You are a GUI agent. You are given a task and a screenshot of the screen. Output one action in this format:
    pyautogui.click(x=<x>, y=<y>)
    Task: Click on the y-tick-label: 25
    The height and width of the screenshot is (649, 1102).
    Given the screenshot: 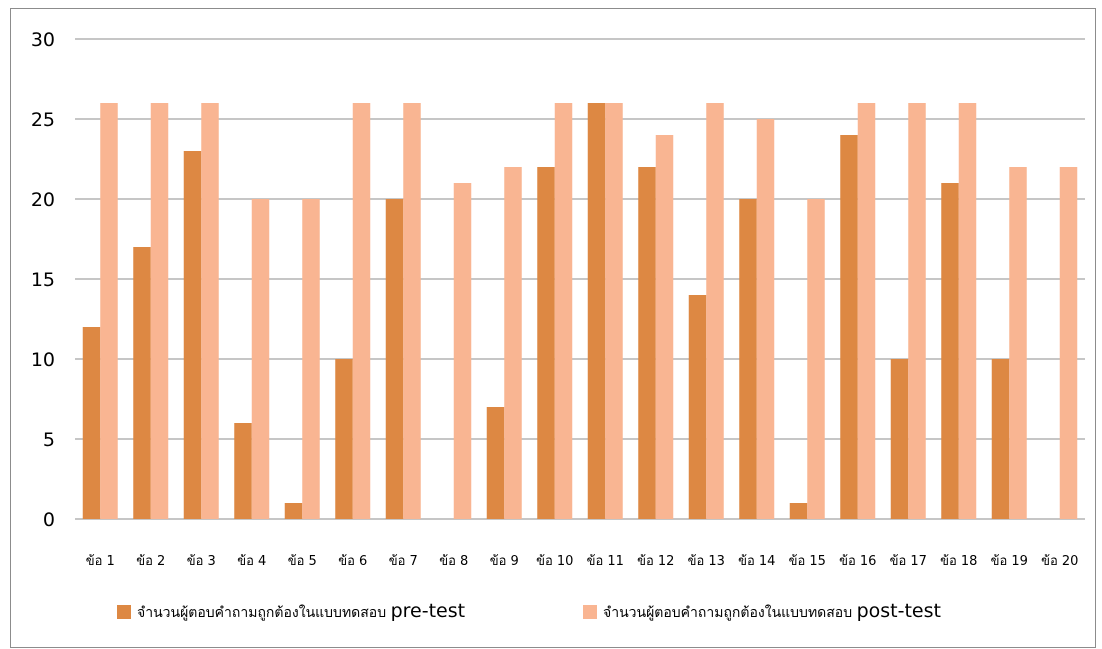 What is the action you would take?
    pyautogui.click(x=43, y=120)
    